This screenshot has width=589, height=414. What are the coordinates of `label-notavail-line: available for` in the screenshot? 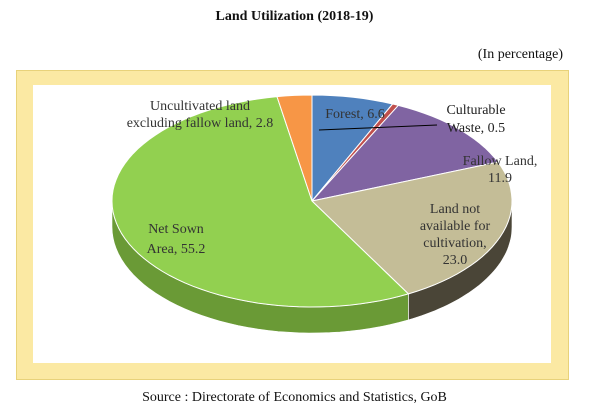 It's located at (455, 226).